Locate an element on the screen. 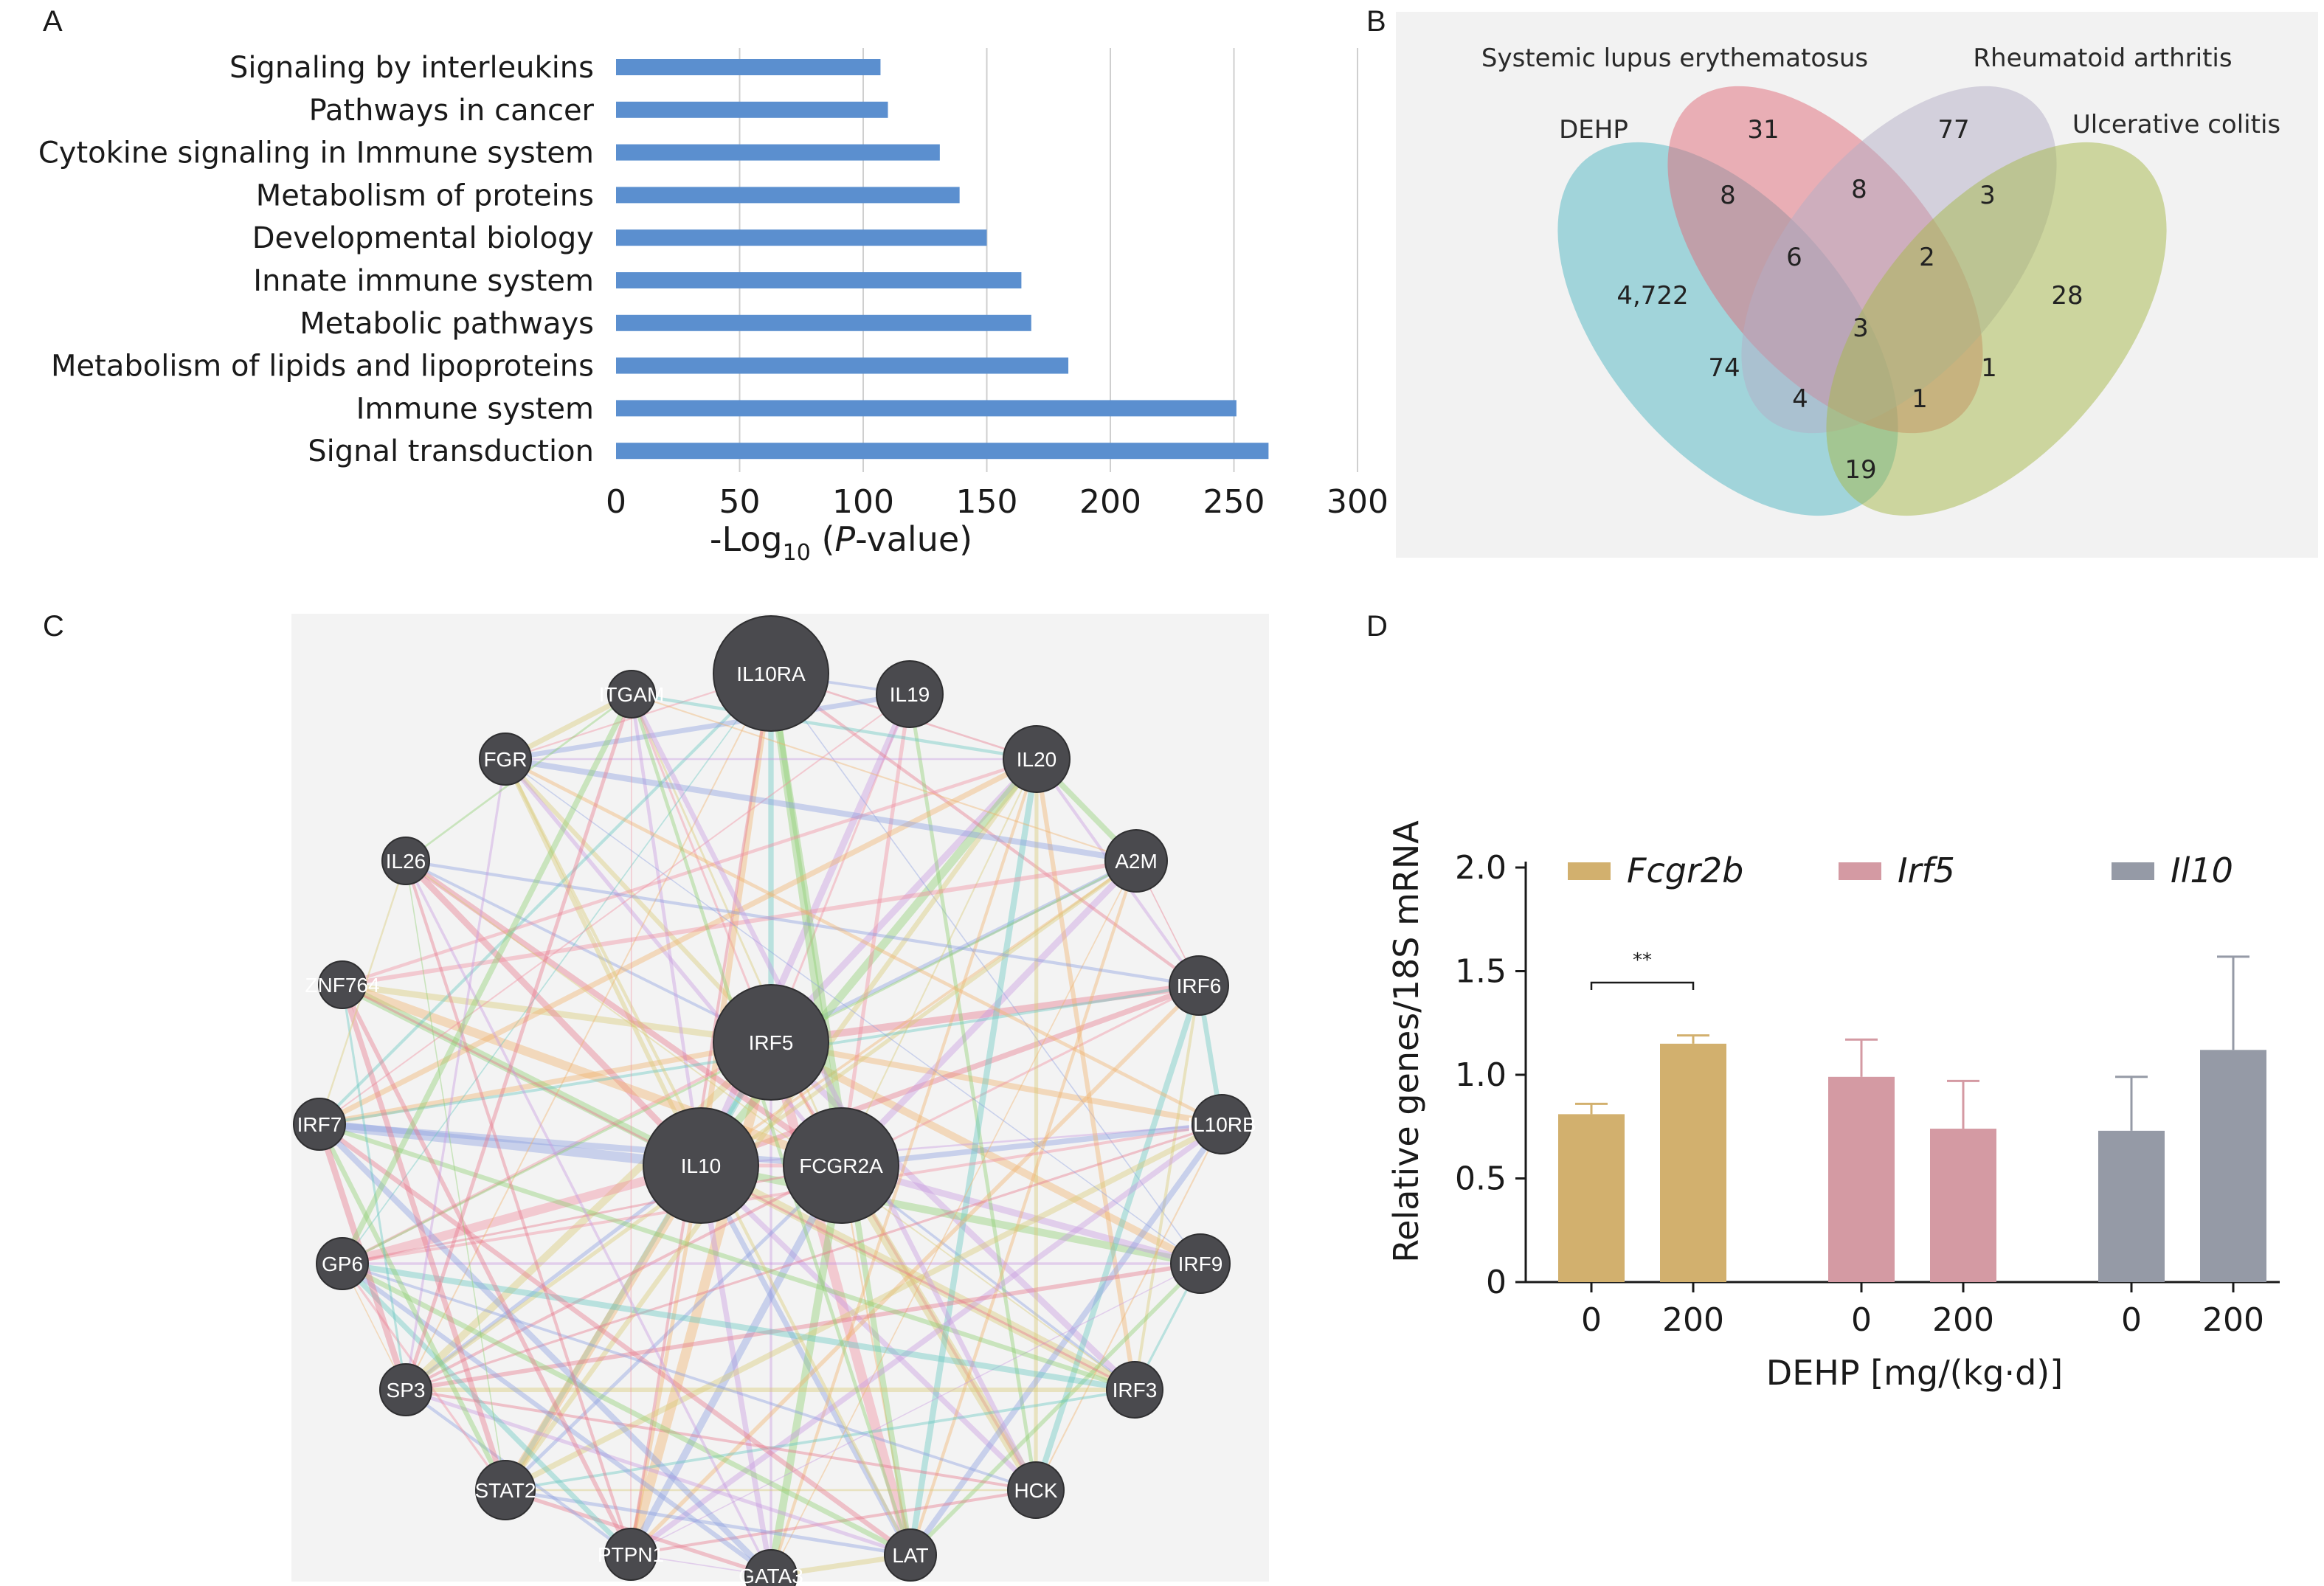  legend-label: Il10 is located at coordinates (2202, 871).